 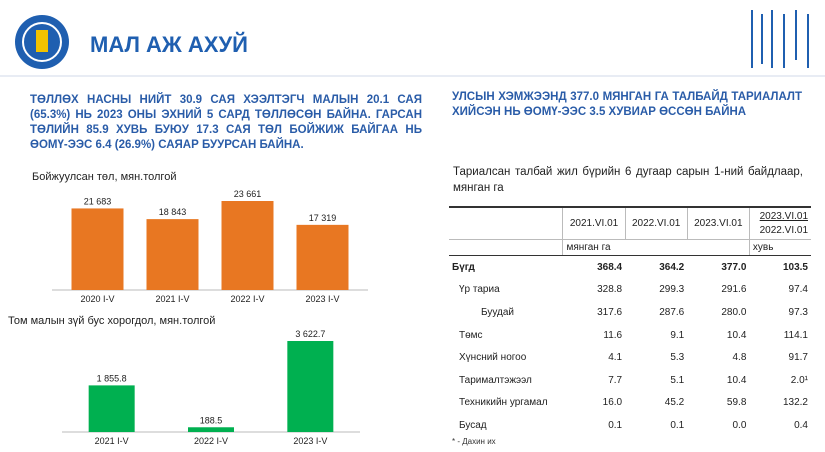 I want to click on table-cell: 377.0, so click(x=734, y=267).